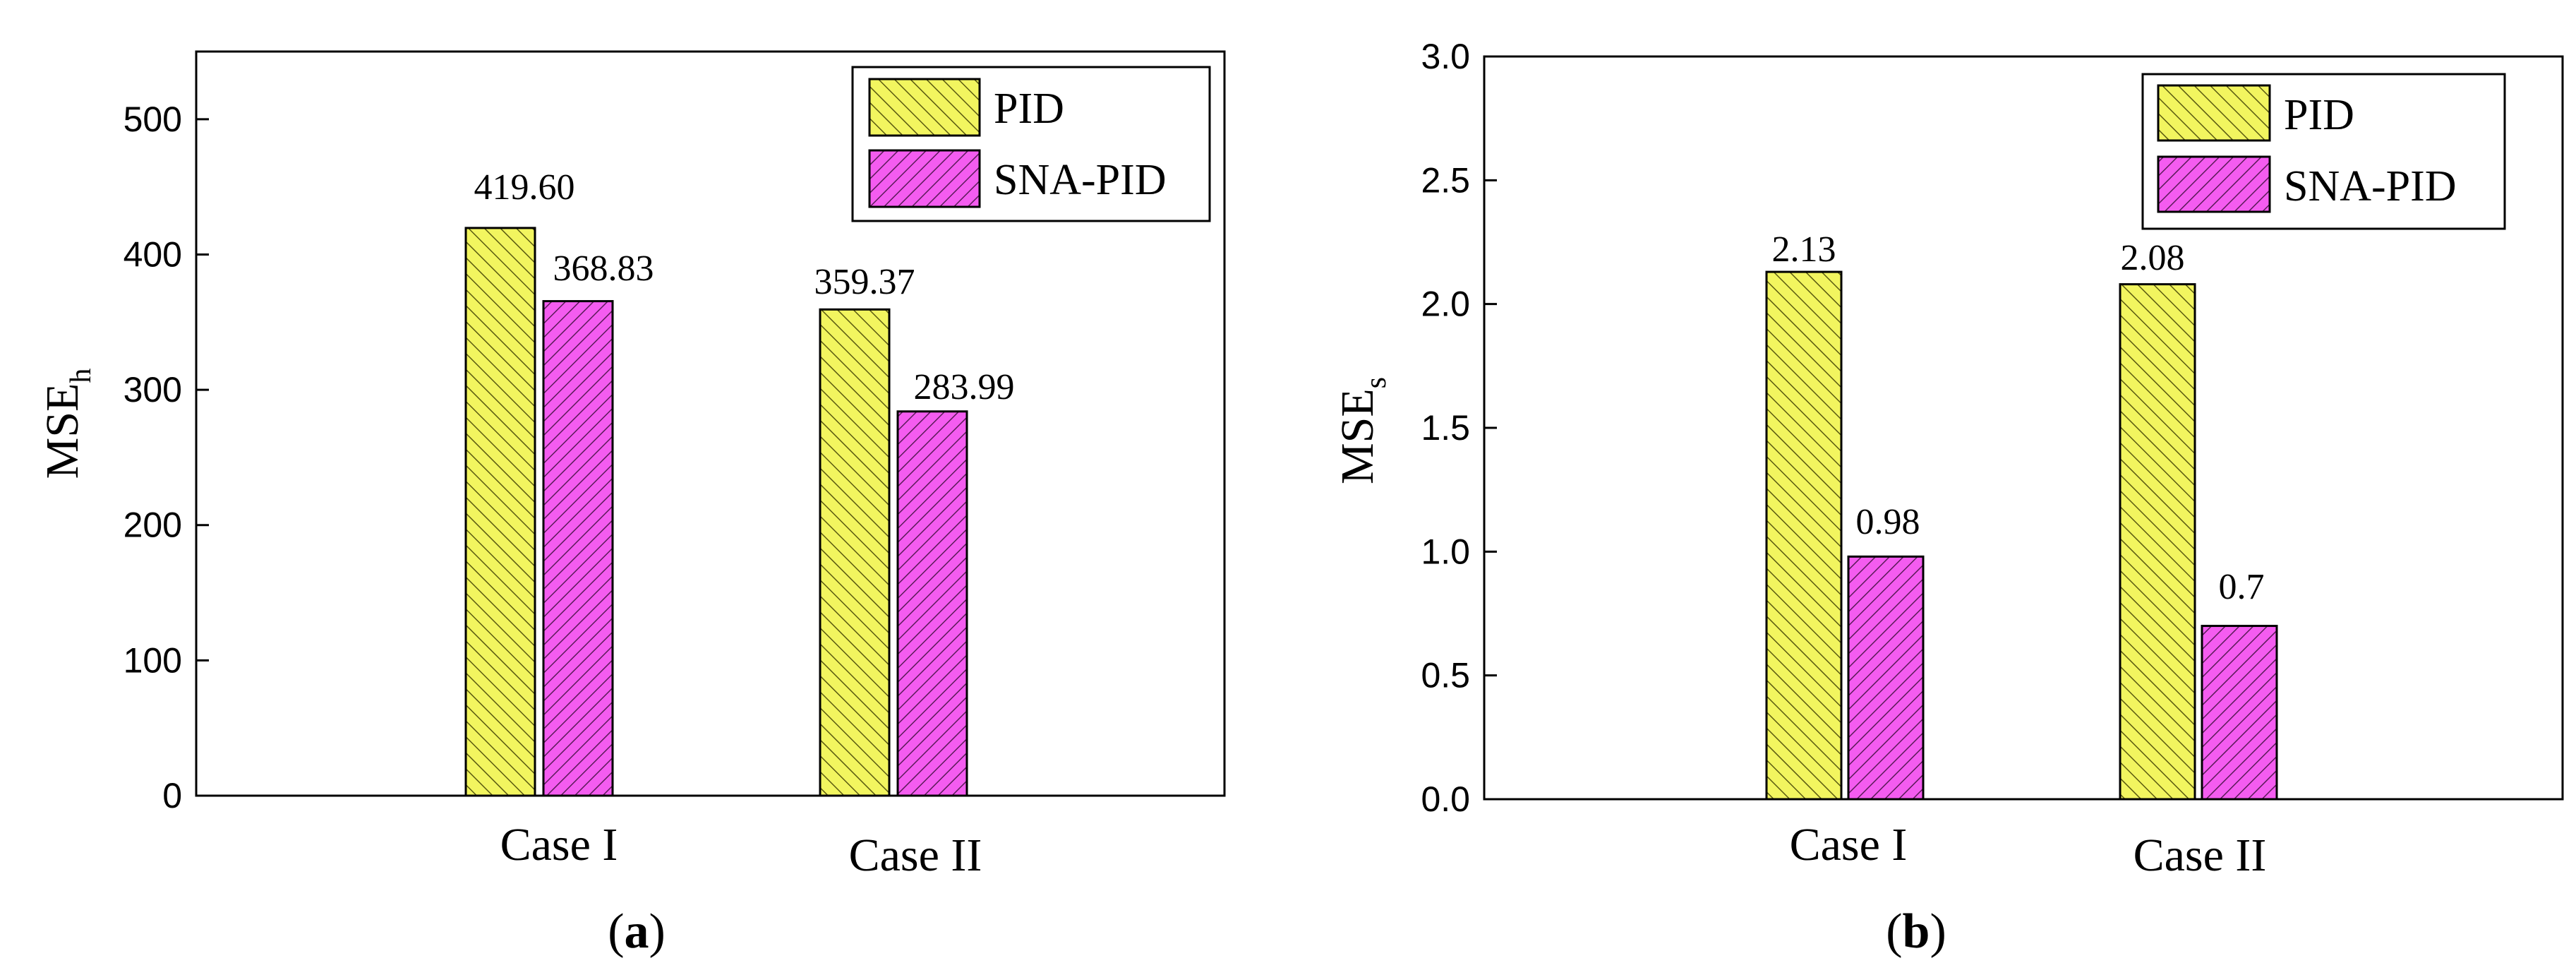  What do you see at coordinates (153, 525) in the screenshot?
I see `y-tick-label-a-2: 200` at bounding box center [153, 525].